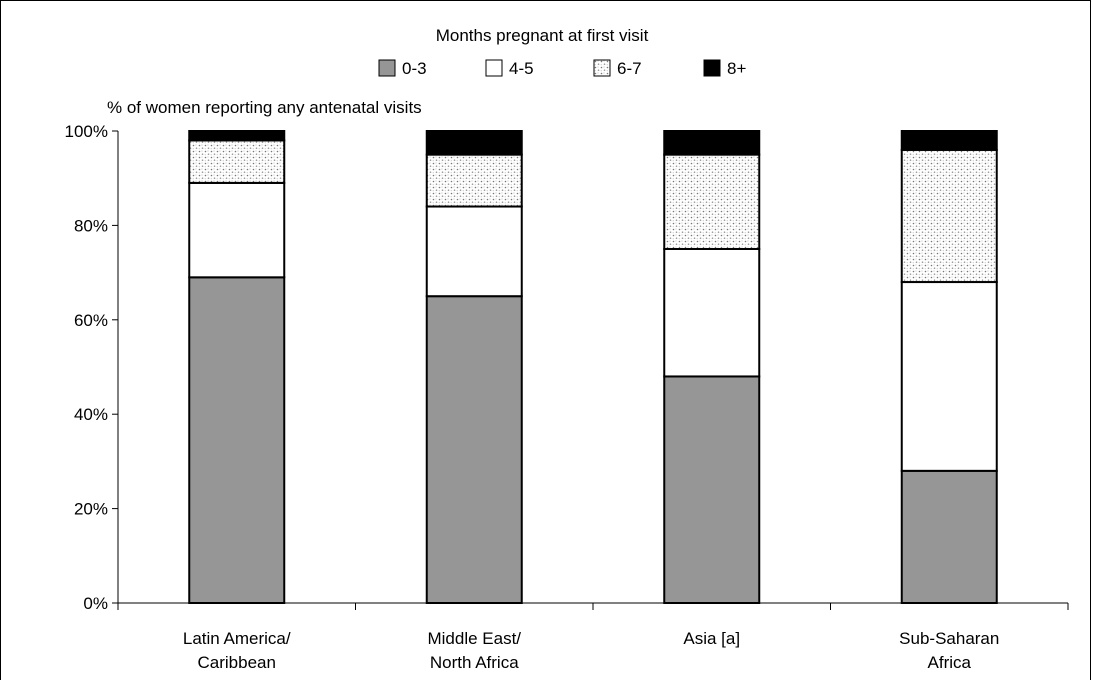 The width and height of the screenshot is (1093, 680). I want to click on legend-label-6-7: 6-7, so click(629, 68).